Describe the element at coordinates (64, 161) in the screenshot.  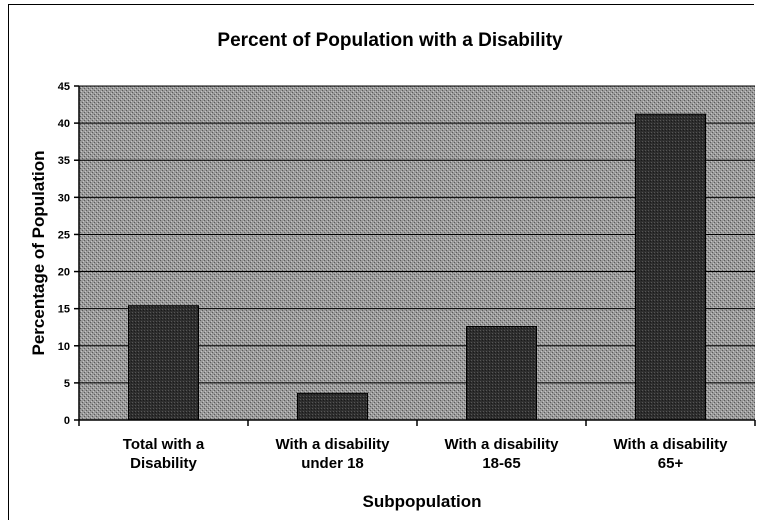
I see `y-tick-label: 35` at that location.